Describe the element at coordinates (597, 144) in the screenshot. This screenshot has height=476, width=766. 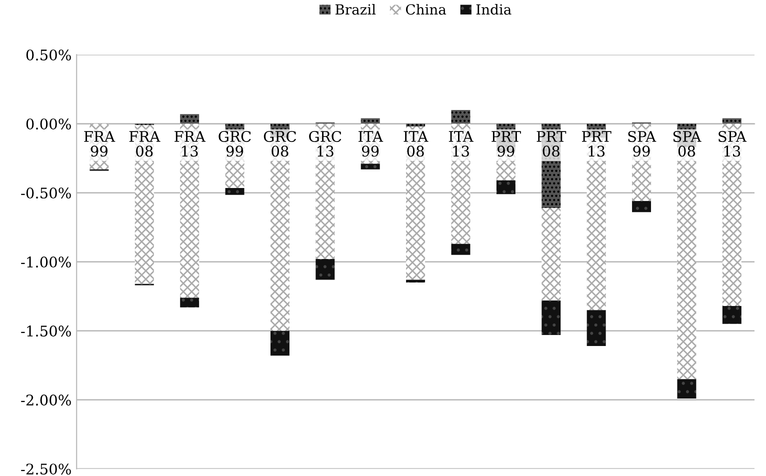
I see `x-tick-label: PRT 13` at that location.